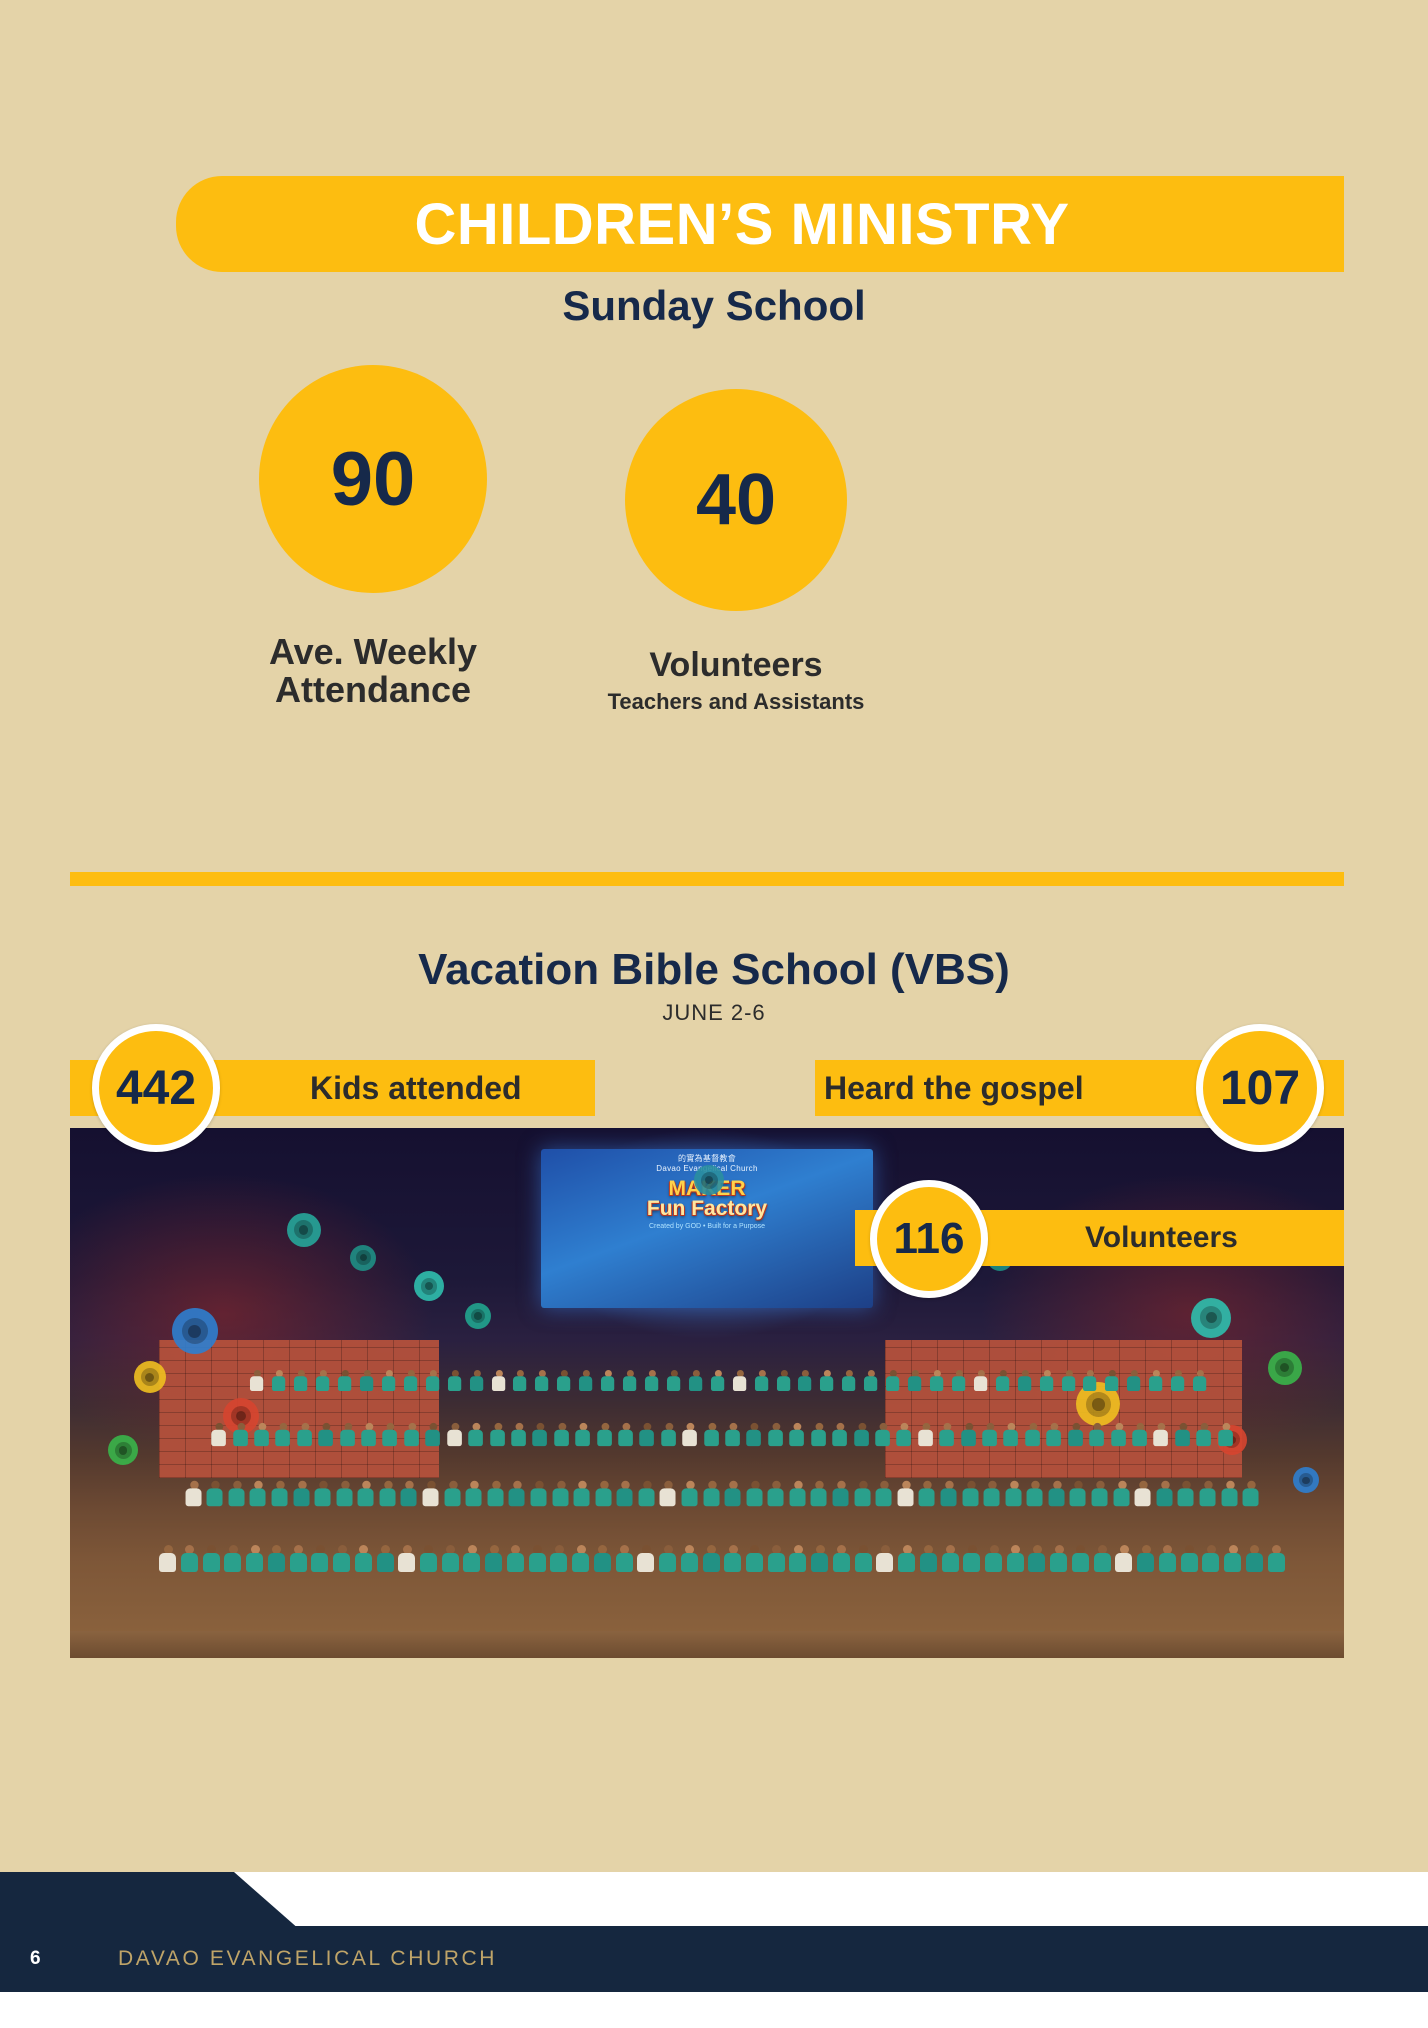 This screenshot has width=1428, height=2028. Describe the element at coordinates (954, 1087) in the screenshot. I see `vbs-stat-label-gospel: Heard the gospel` at that location.